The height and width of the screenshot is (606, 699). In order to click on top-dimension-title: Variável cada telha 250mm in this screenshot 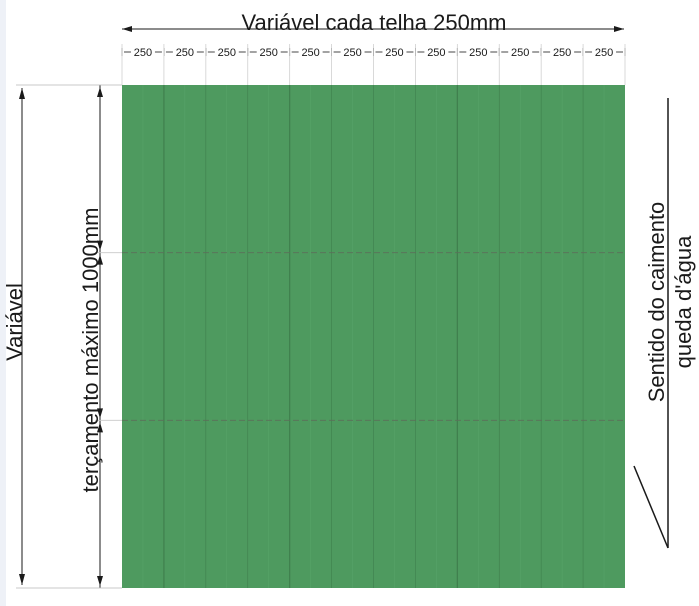, I will do `click(374, 22)`.